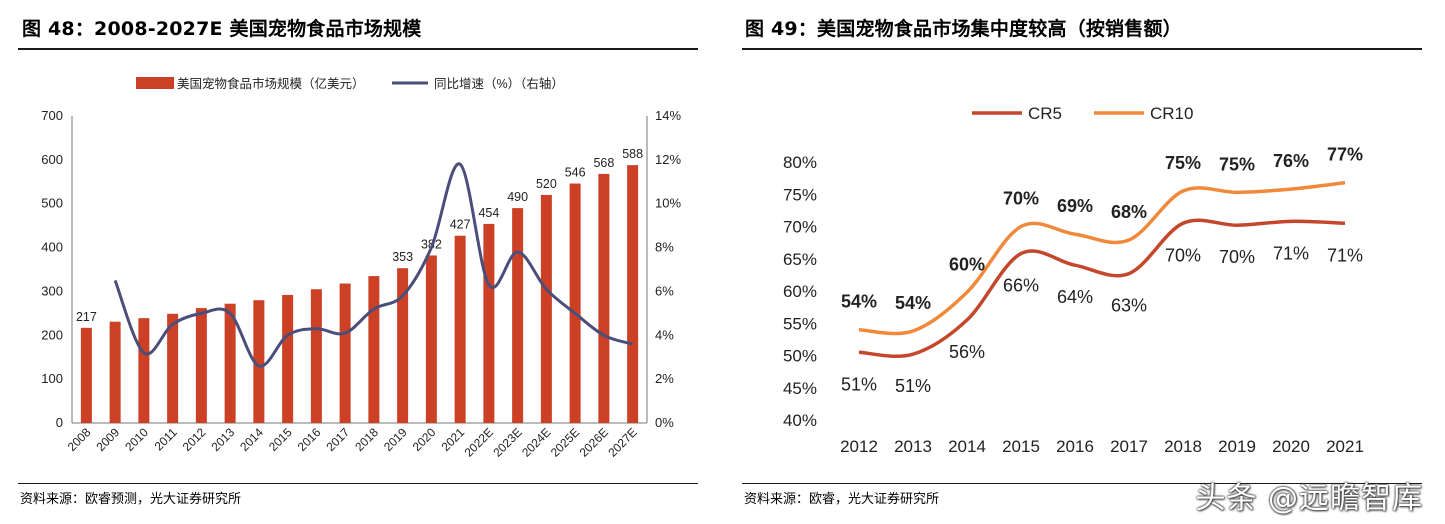 This screenshot has width=1445, height=524. I want to click on cr10-data-label: 77%, so click(1345, 155).